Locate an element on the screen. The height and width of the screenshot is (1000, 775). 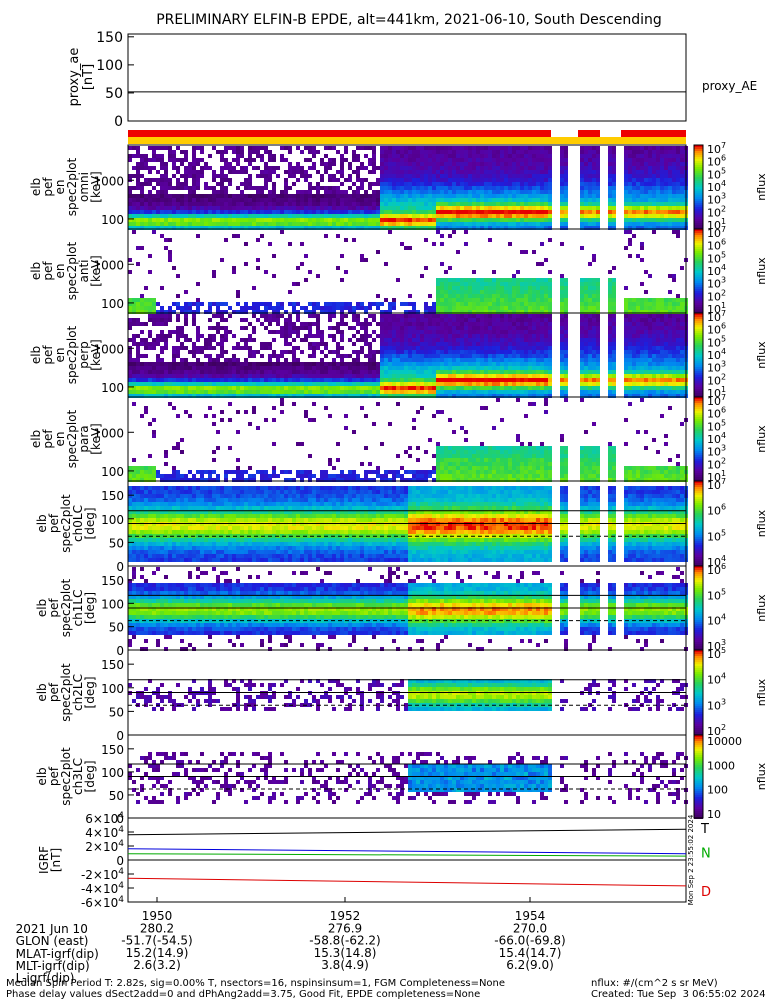
mlt-row-label: MLT-igrf(dip) is located at coordinates (52, 966).